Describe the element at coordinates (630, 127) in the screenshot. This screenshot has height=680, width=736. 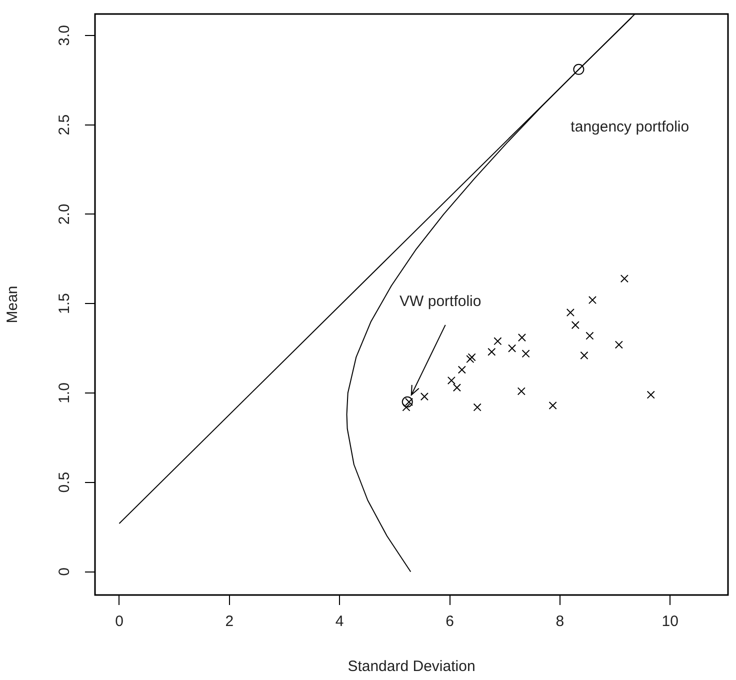
I see `annotation: tangency portfolio` at that location.